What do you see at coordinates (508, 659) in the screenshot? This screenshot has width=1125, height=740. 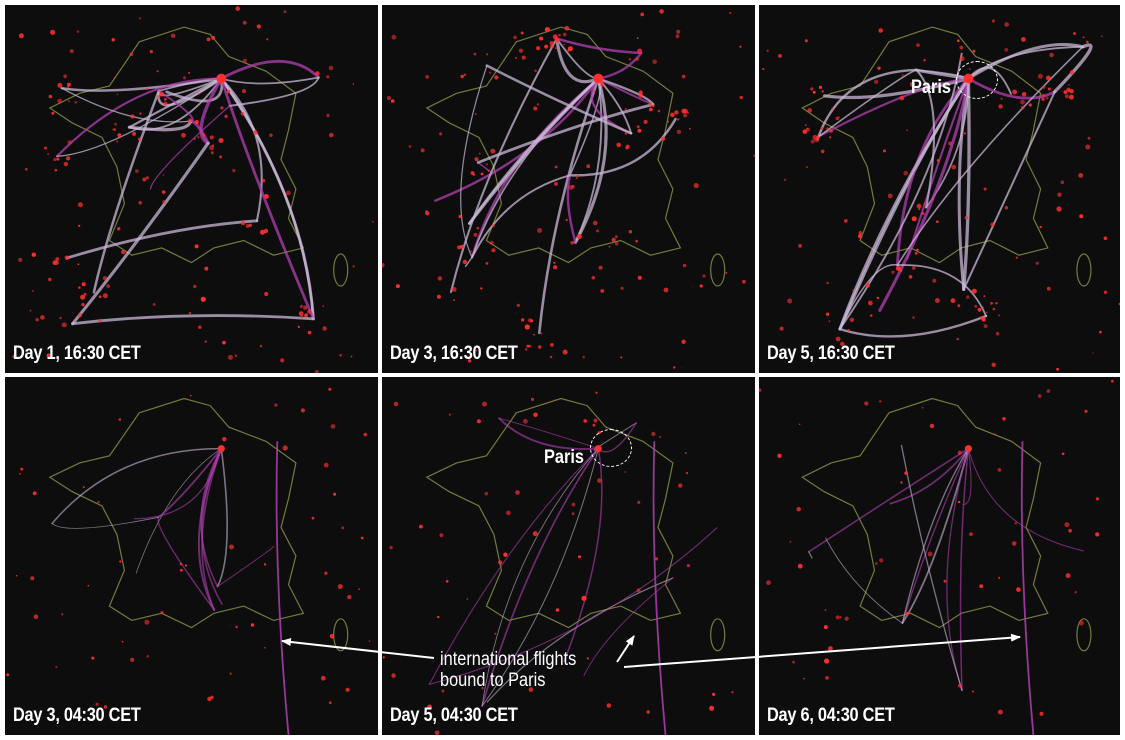 I see `annotation-line-1: international flights` at bounding box center [508, 659].